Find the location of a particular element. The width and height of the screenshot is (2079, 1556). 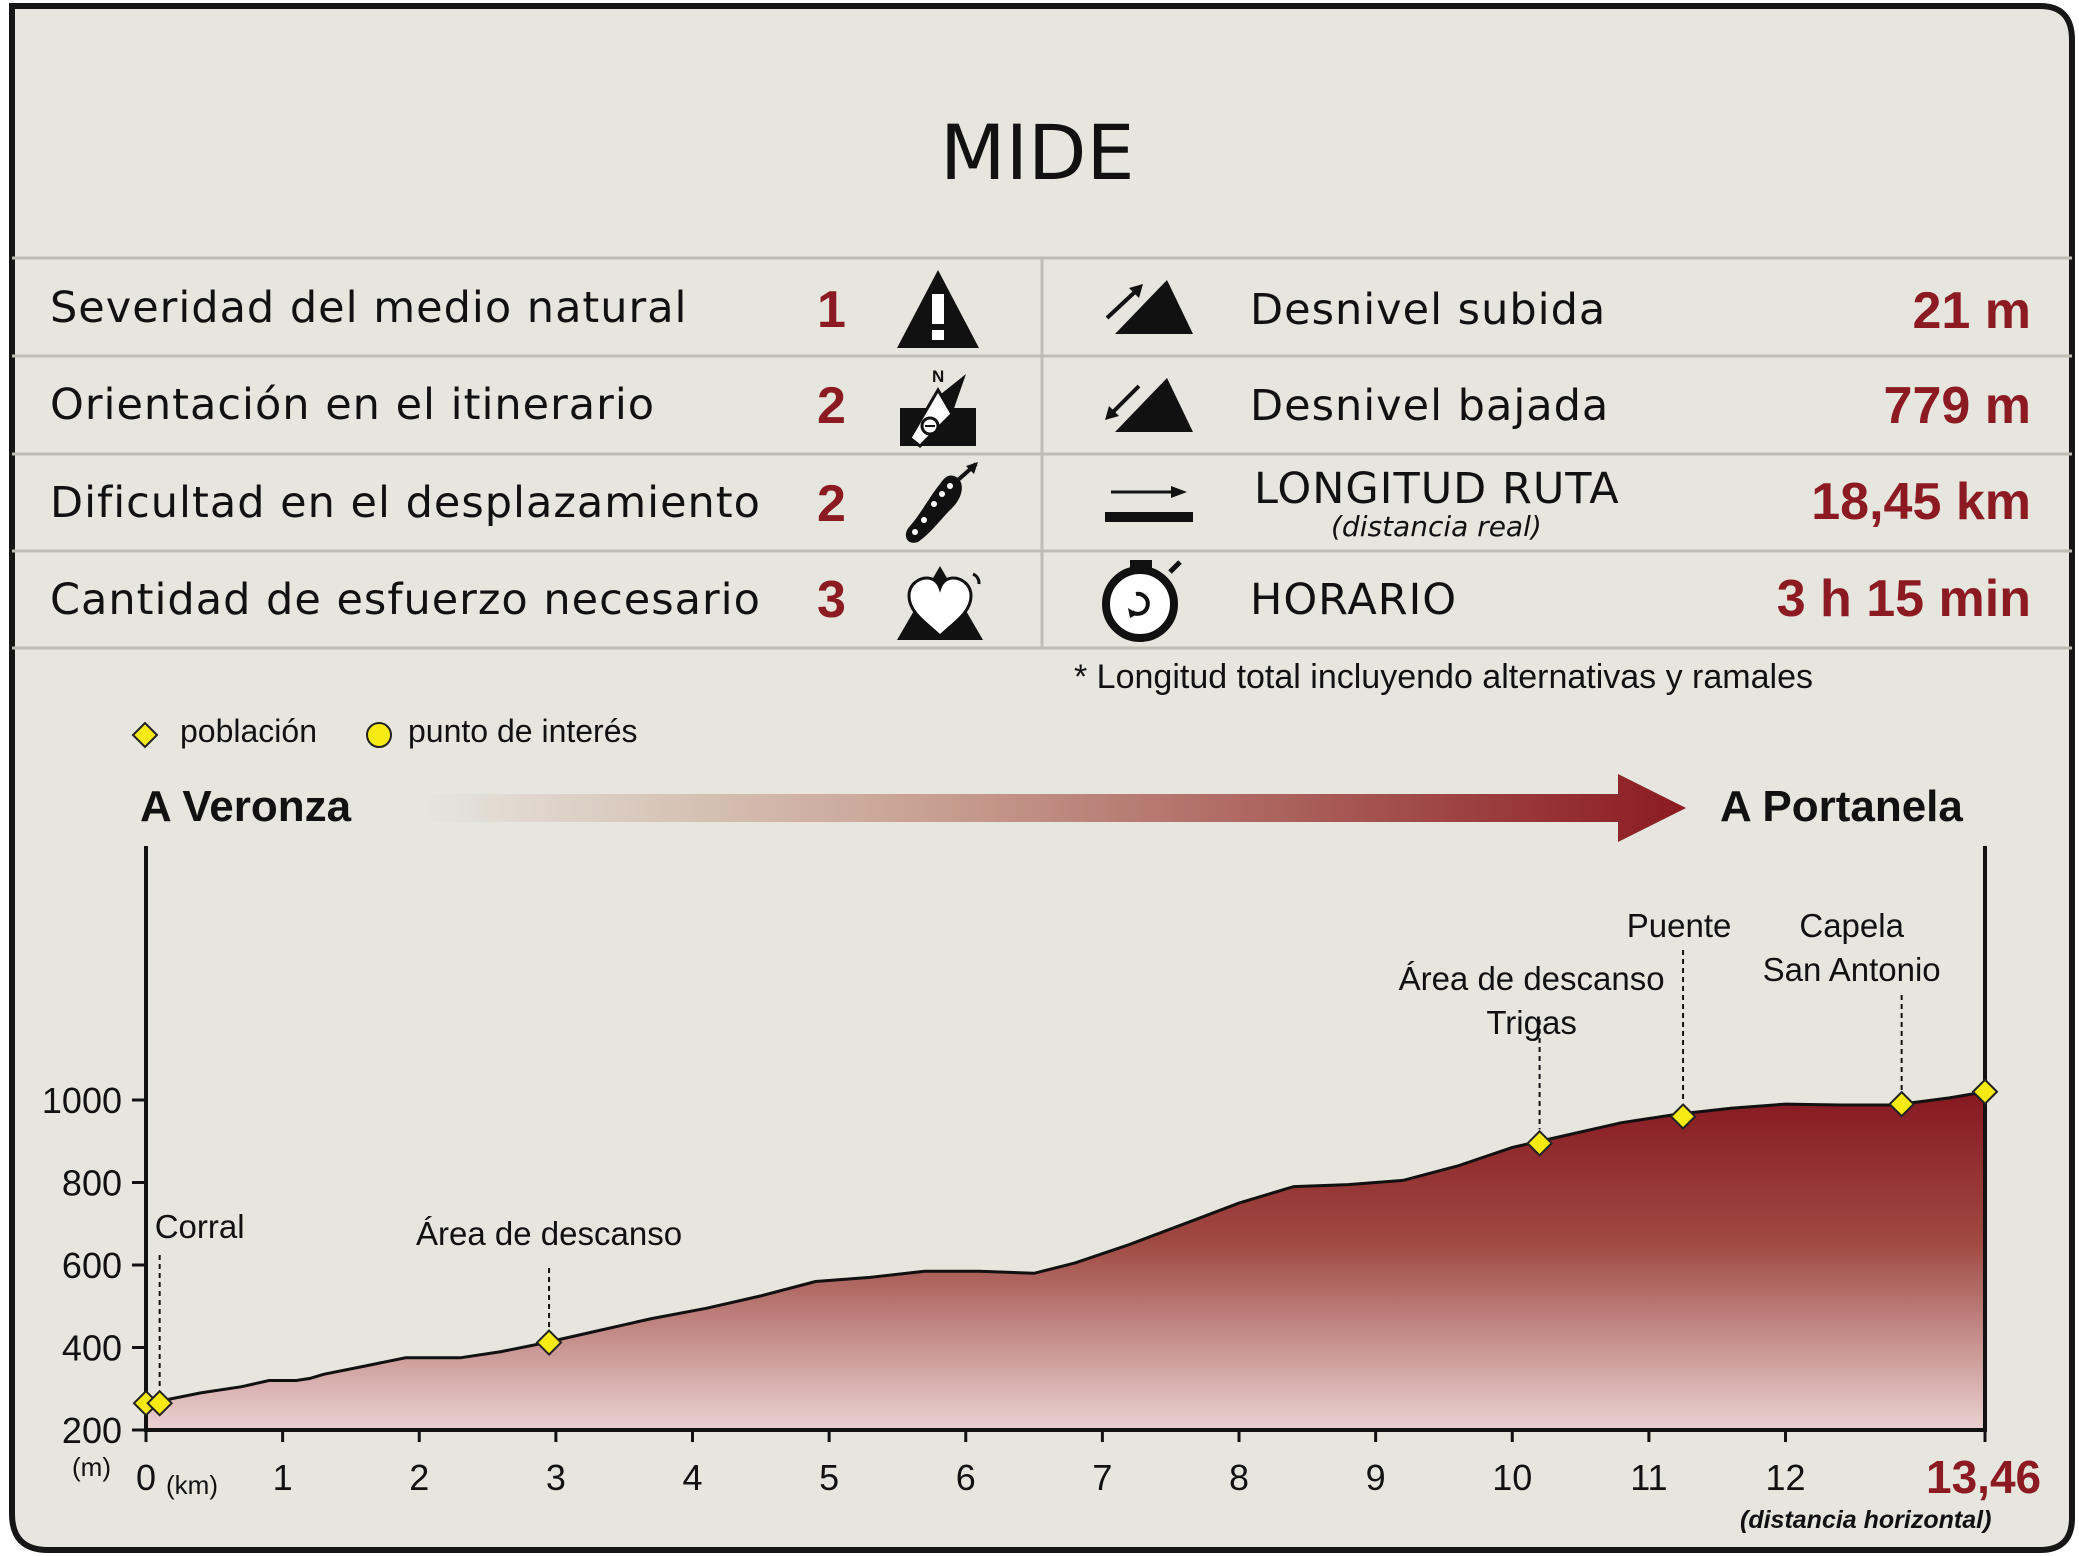

stopwatch-icon is located at coordinates (1142, 601).